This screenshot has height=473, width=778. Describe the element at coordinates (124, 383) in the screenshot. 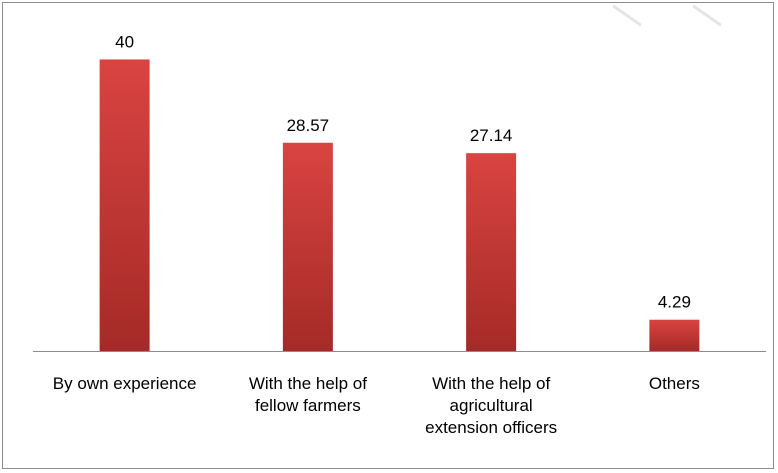

I see `category-label-0: By own experience` at that location.